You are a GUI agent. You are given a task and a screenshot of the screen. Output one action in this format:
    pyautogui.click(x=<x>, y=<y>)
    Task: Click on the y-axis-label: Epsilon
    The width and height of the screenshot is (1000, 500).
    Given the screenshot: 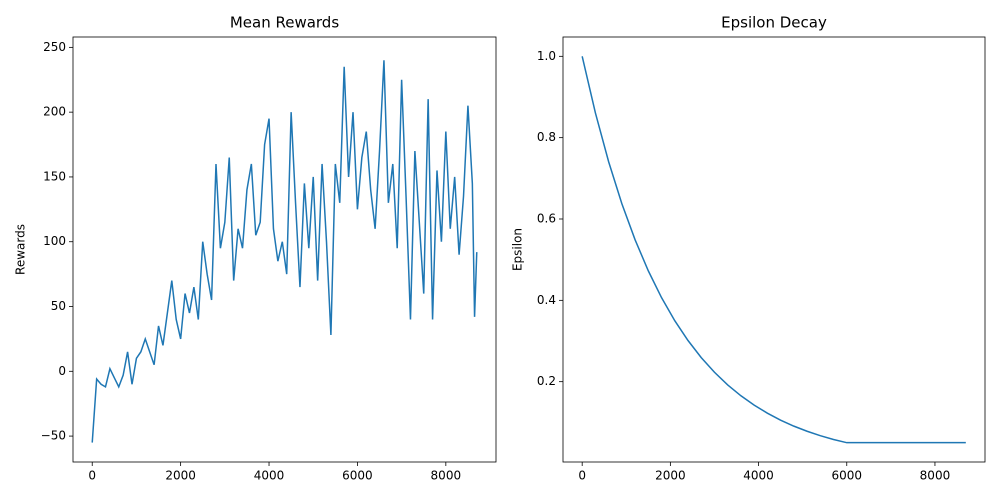 What is the action you would take?
    pyautogui.click(x=518, y=249)
    